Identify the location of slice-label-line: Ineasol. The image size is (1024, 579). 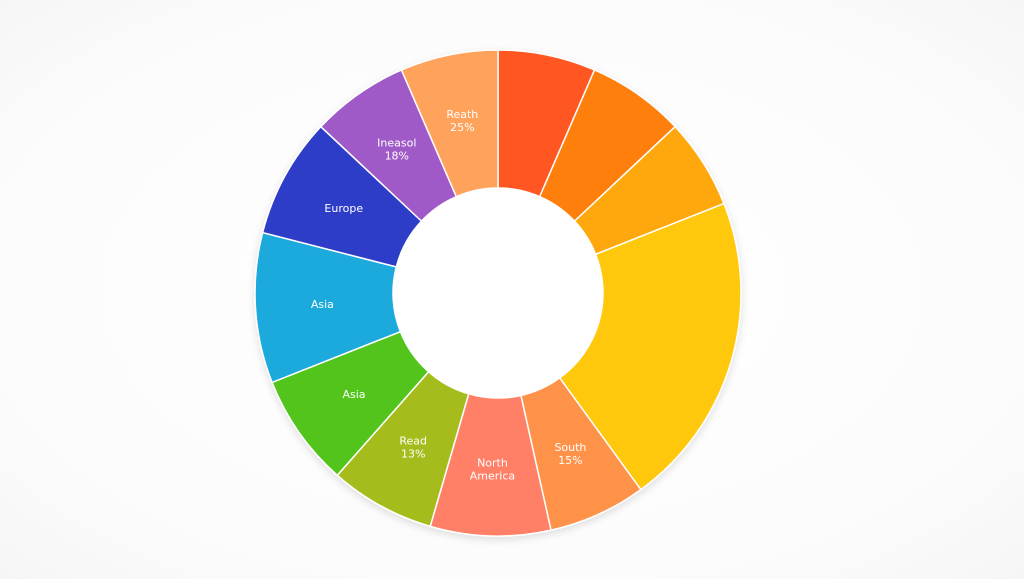
(396, 143).